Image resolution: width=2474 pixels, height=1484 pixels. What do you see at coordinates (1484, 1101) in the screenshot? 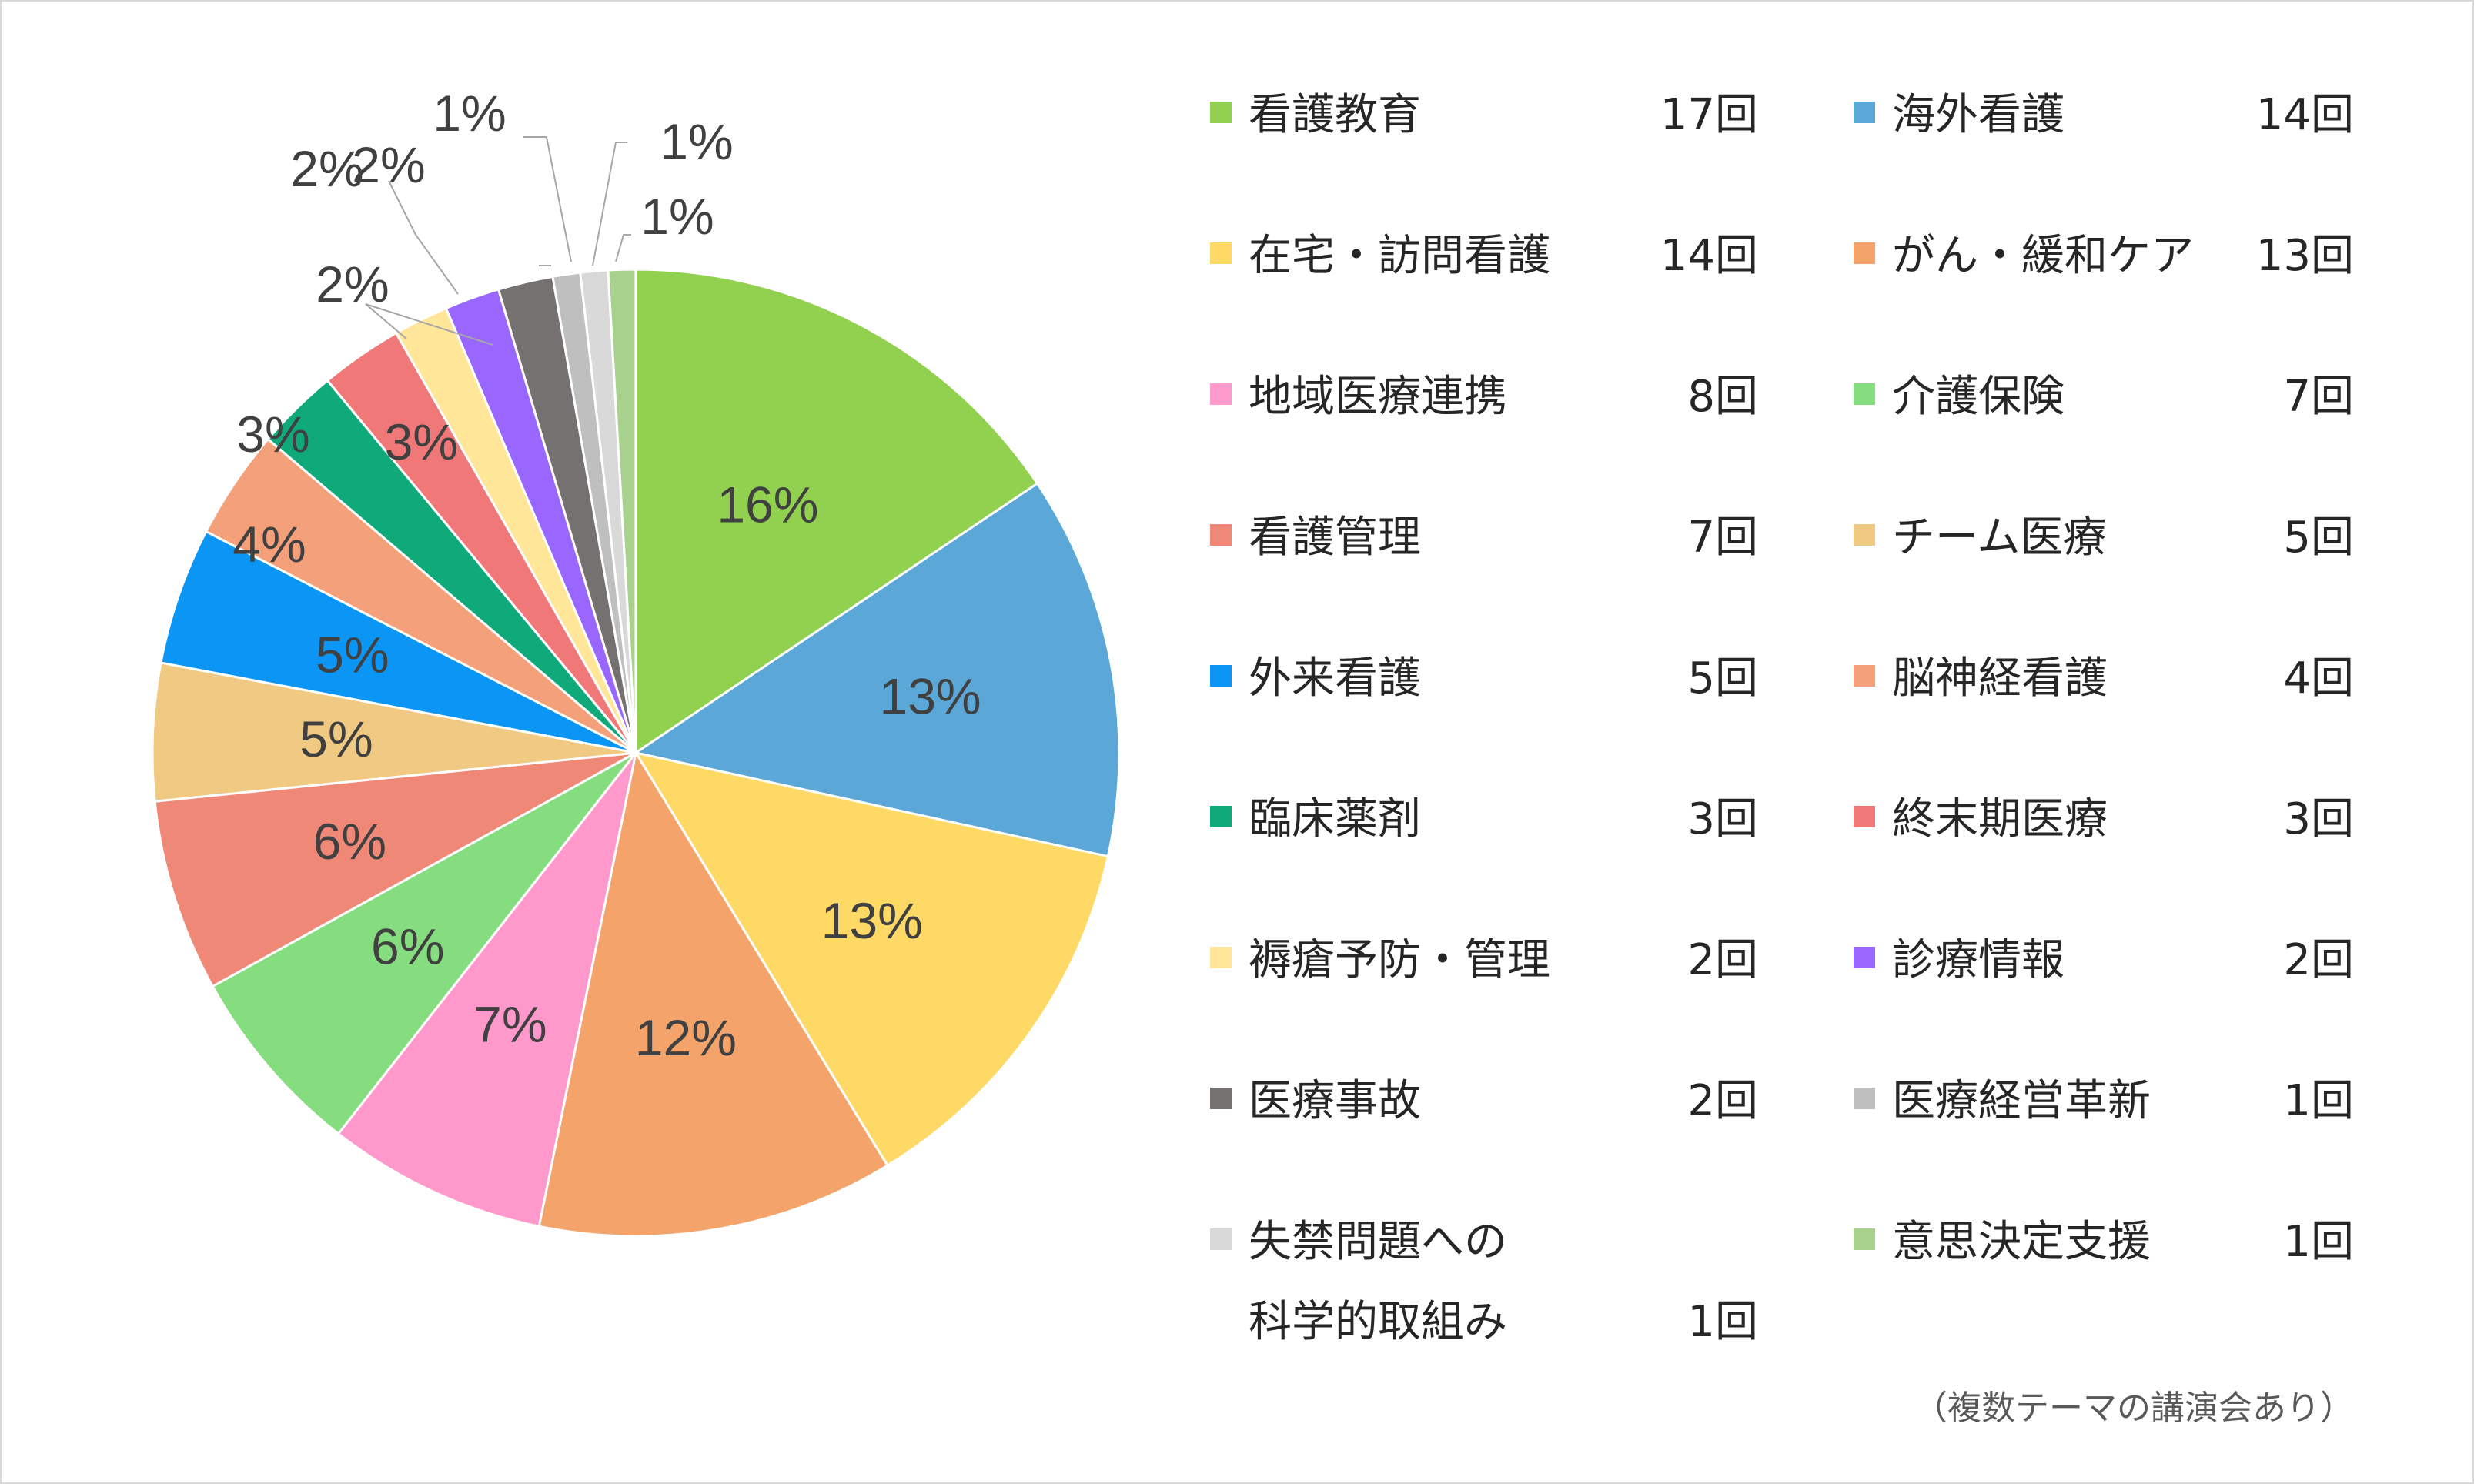
I see `legend-item-14: 医療事故 2回` at bounding box center [1484, 1101].